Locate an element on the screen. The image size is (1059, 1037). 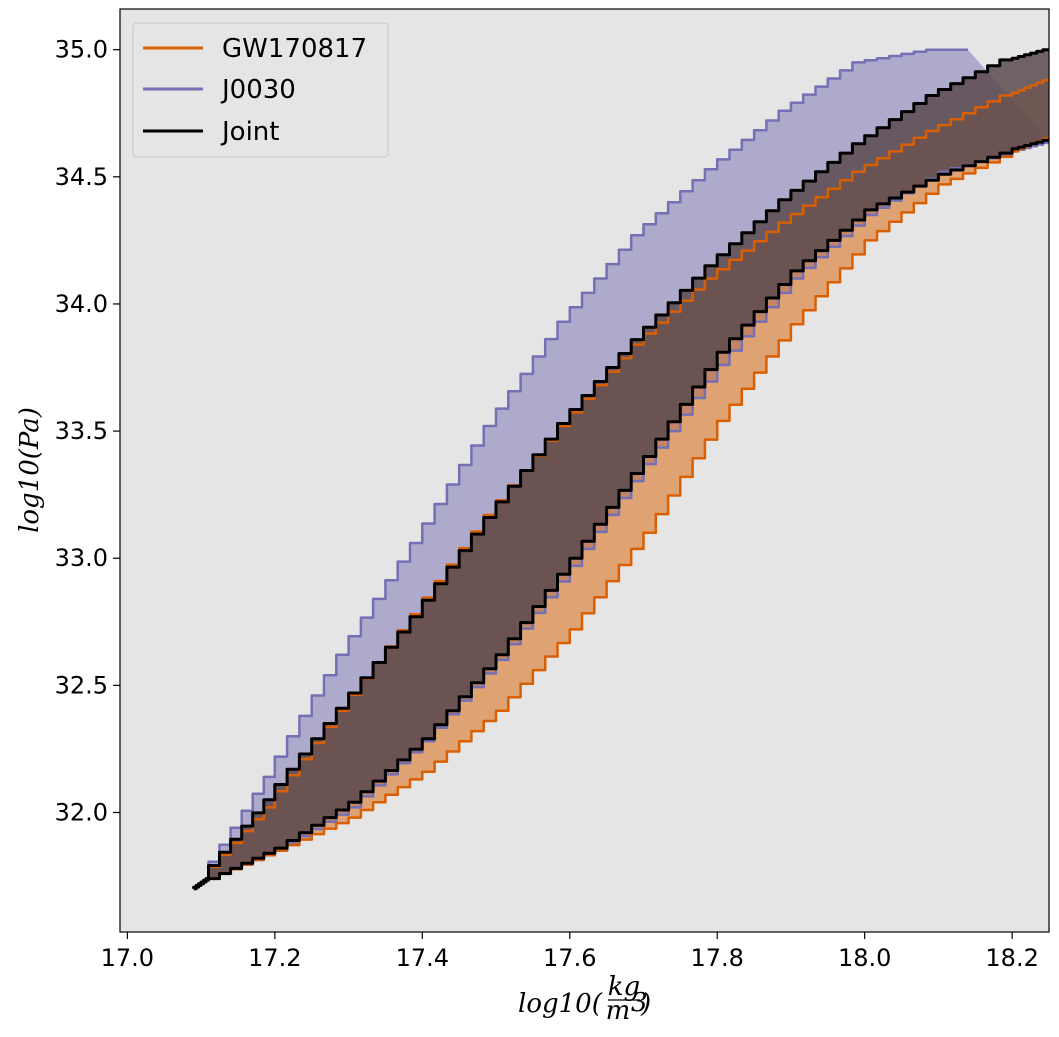
x-axis-label-fraction: kg m 3 ) is located at coordinates (628, 999).